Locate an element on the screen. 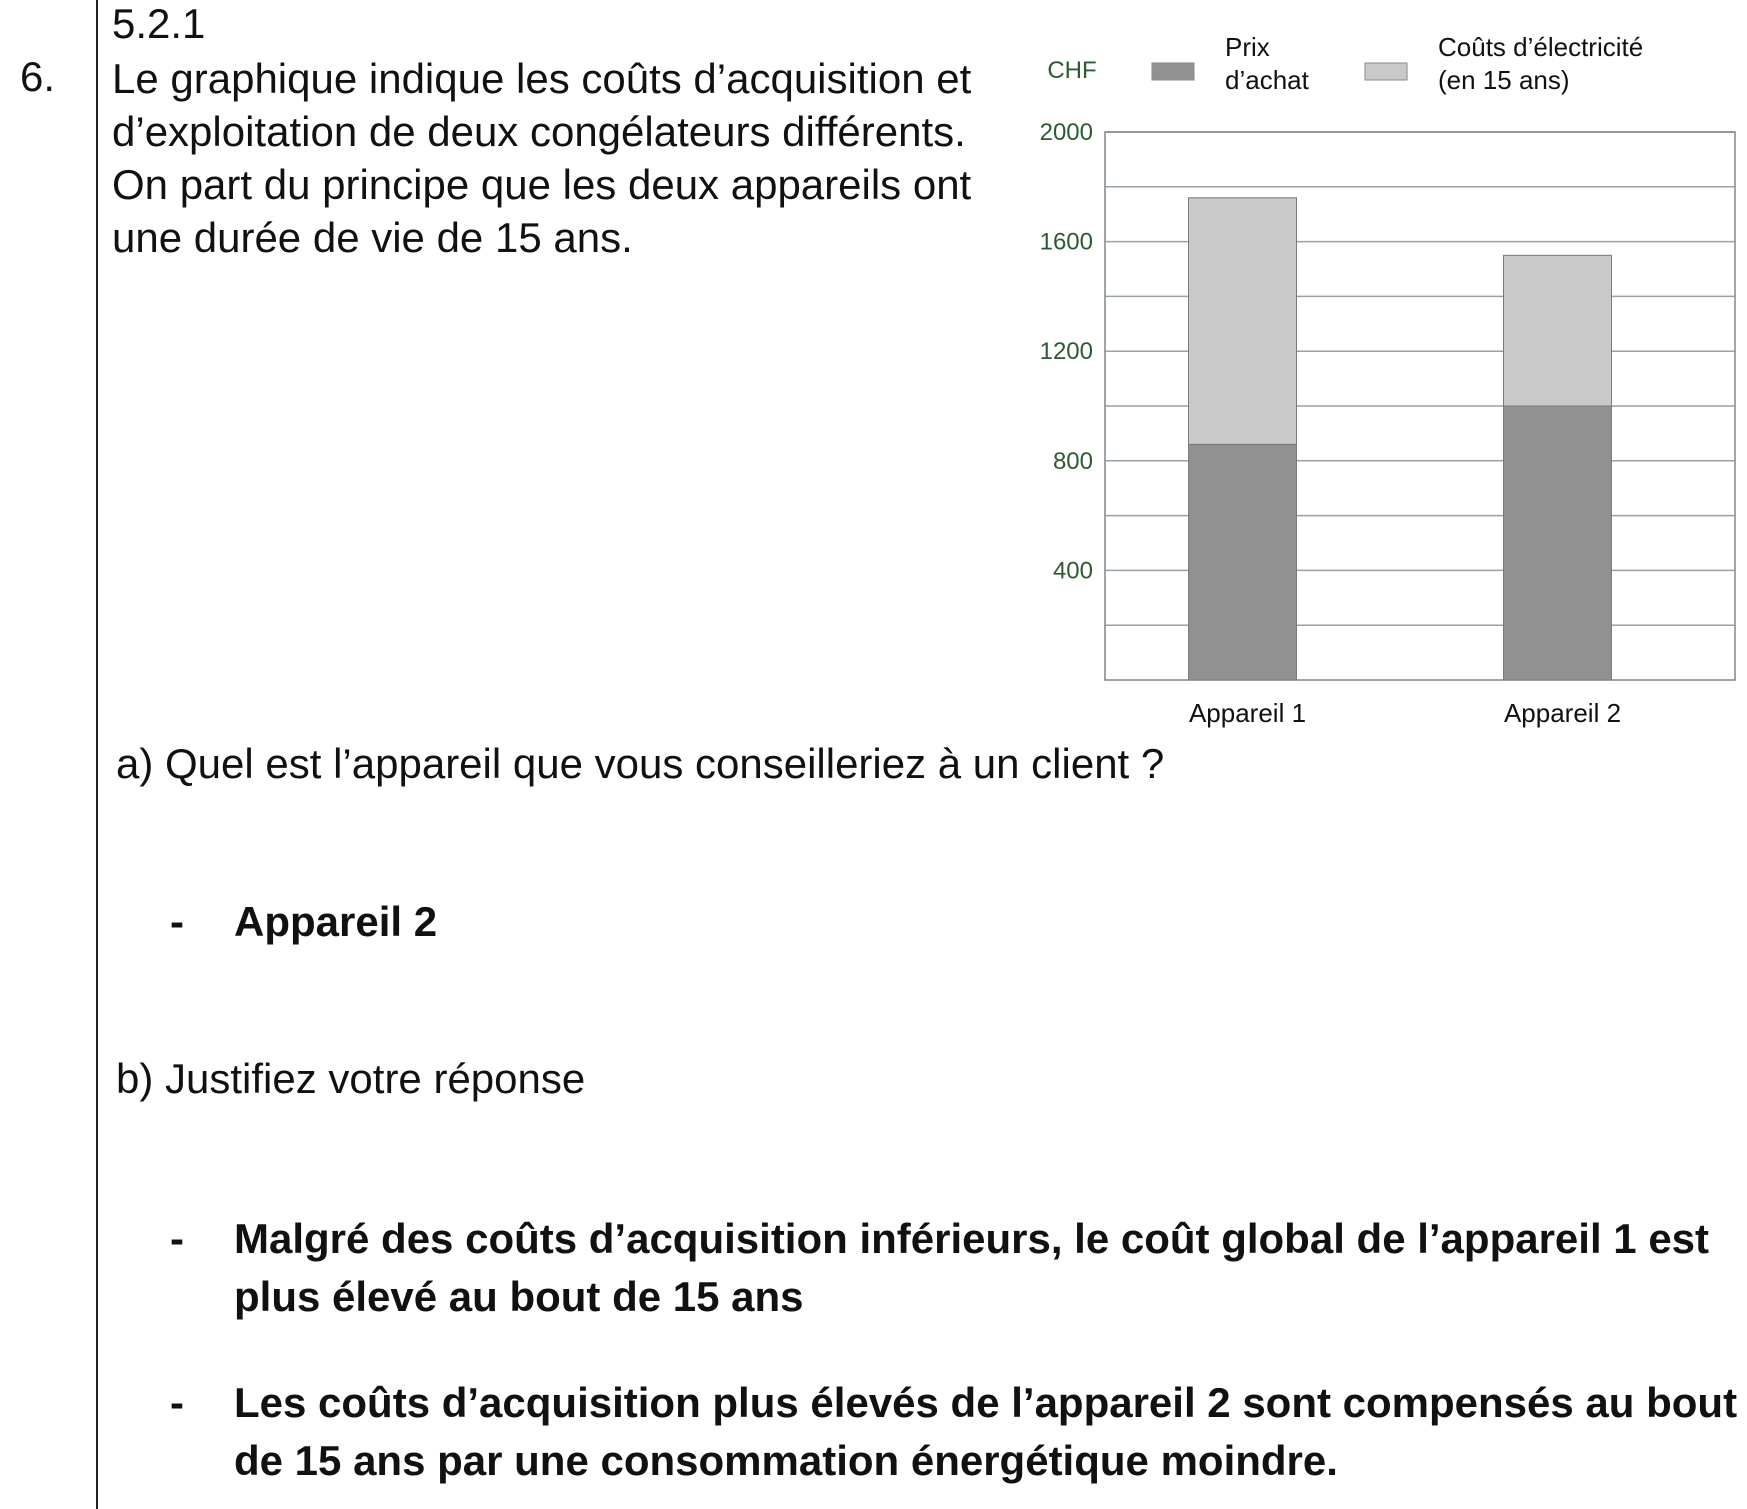 This screenshot has height=1509, width=1747. question-b-label: b) is located at coordinates (135, 1078).